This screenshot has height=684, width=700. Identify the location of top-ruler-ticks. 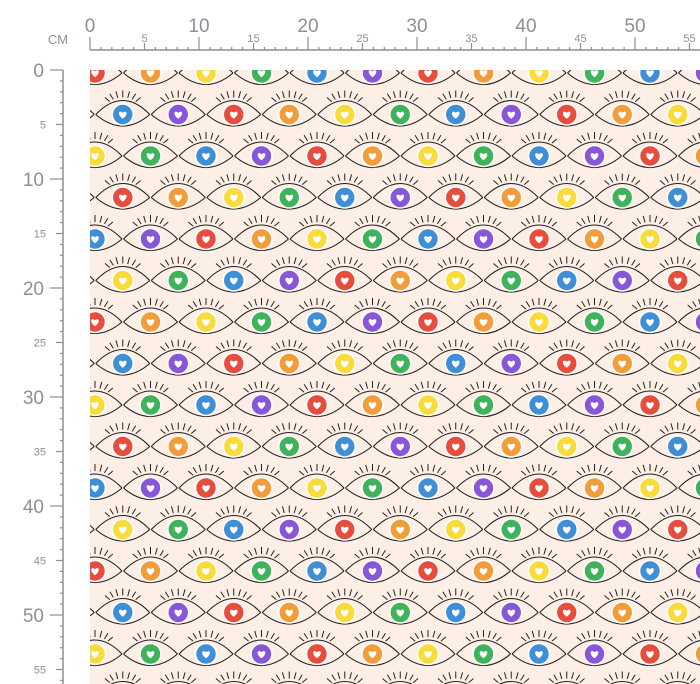
(390, 43).